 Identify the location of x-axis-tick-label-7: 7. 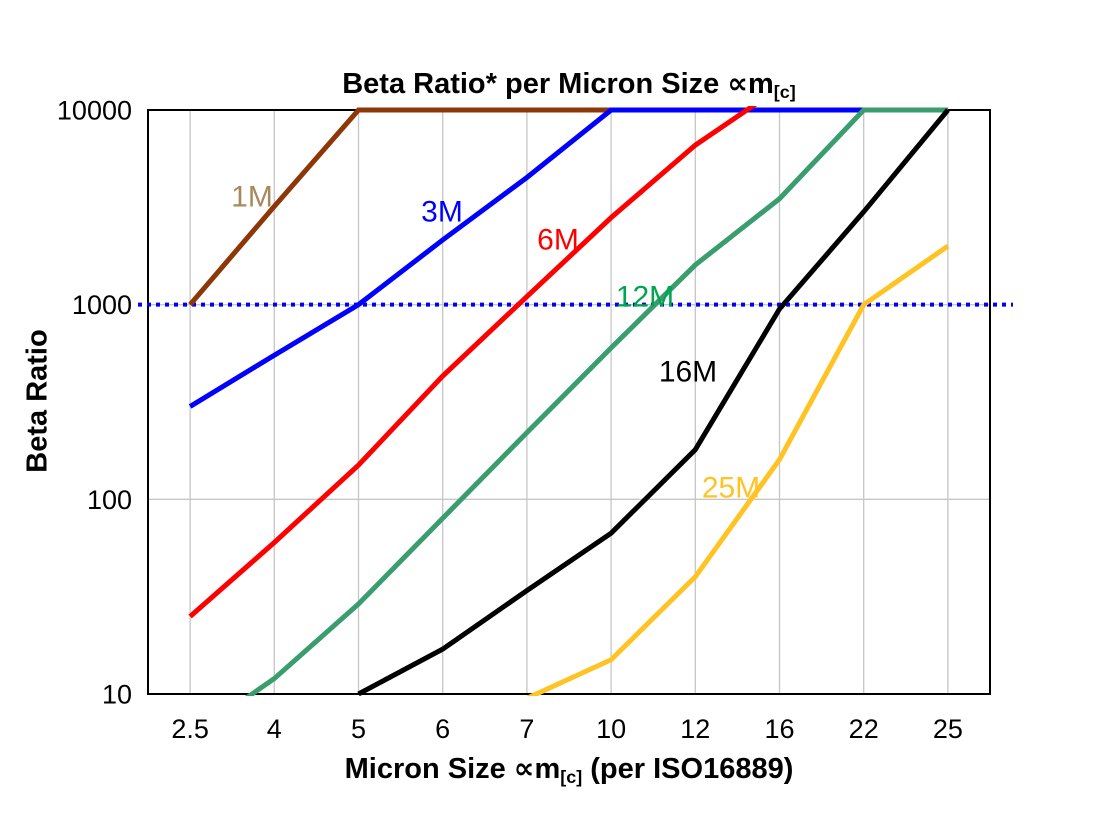
(526, 729).